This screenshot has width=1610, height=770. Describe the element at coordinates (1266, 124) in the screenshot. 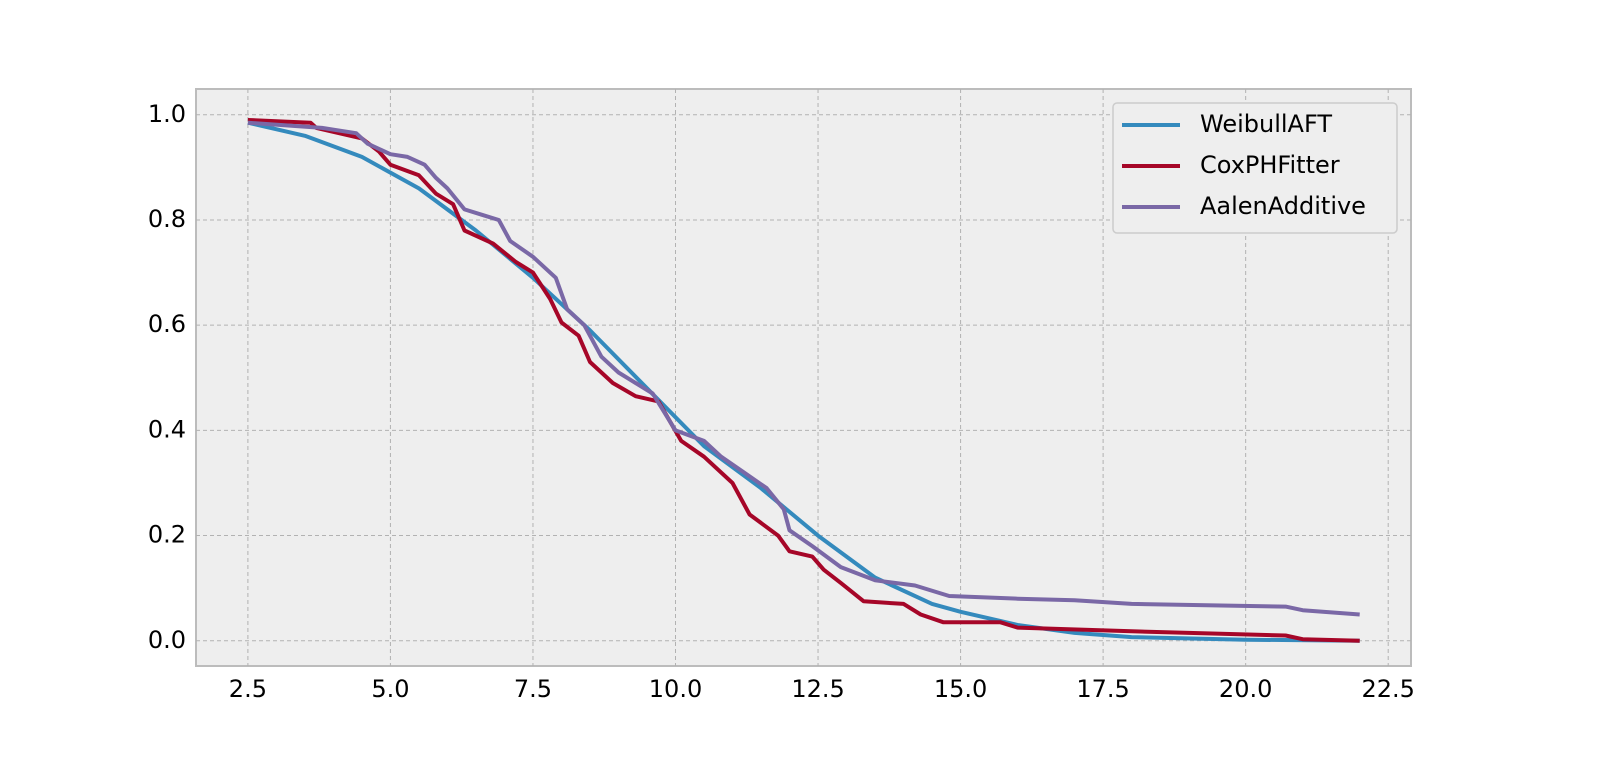

I see `legend-label: WeibullAFT` at that location.